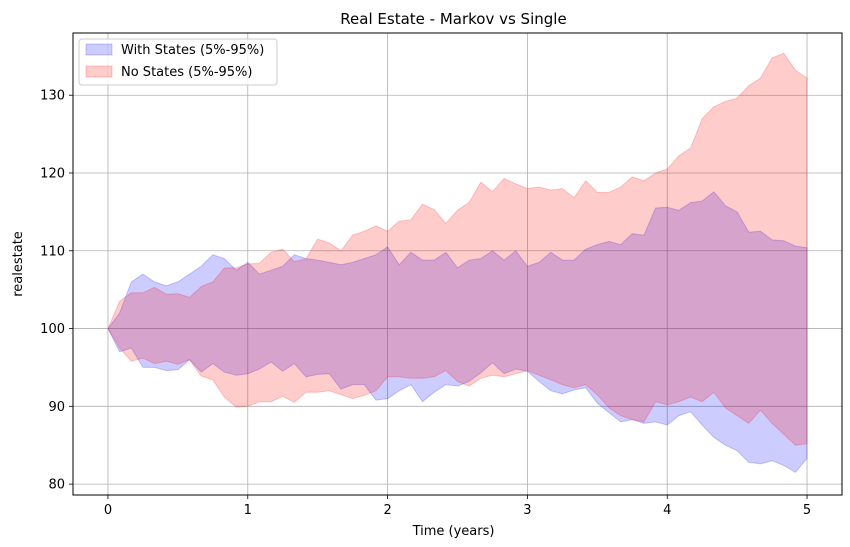  I want to click on y-axis: 80 90 100 110 120 130, so click(56, 291).